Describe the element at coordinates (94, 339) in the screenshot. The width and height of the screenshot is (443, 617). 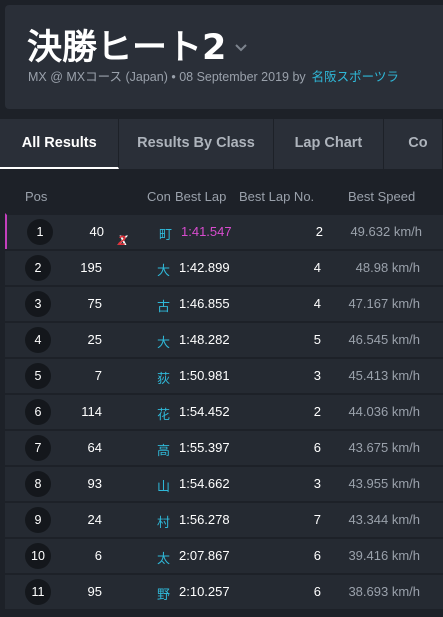
I see `rider-number: 25` at that location.